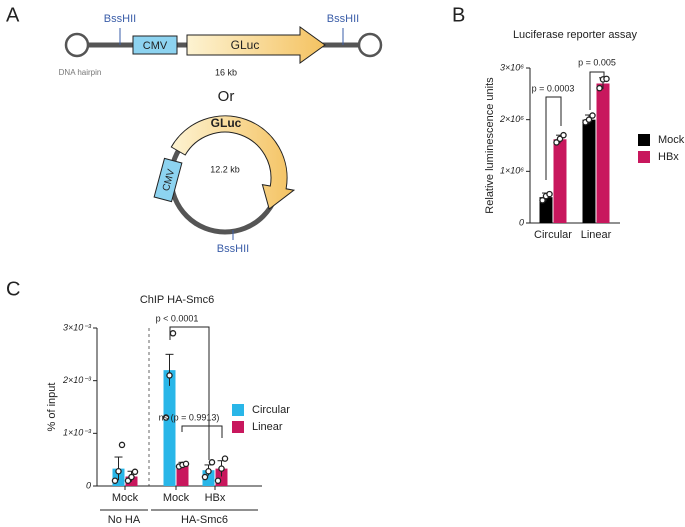  What do you see at coordinates (124, 520) in the screenshot?
I see `group-label: No HA` at bounding box center [124, 520].